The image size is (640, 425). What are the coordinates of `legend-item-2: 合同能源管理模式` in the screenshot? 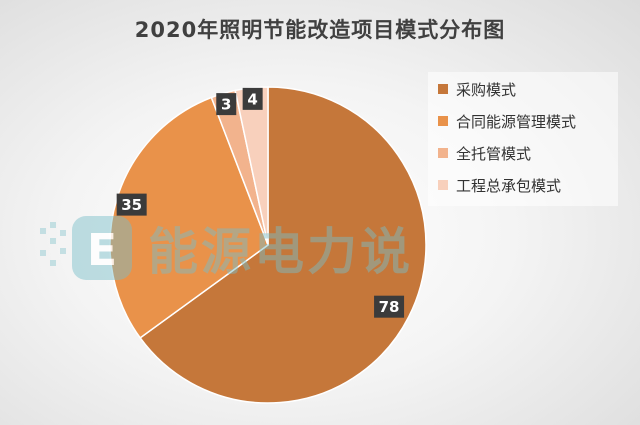 It's located at (507, 121).